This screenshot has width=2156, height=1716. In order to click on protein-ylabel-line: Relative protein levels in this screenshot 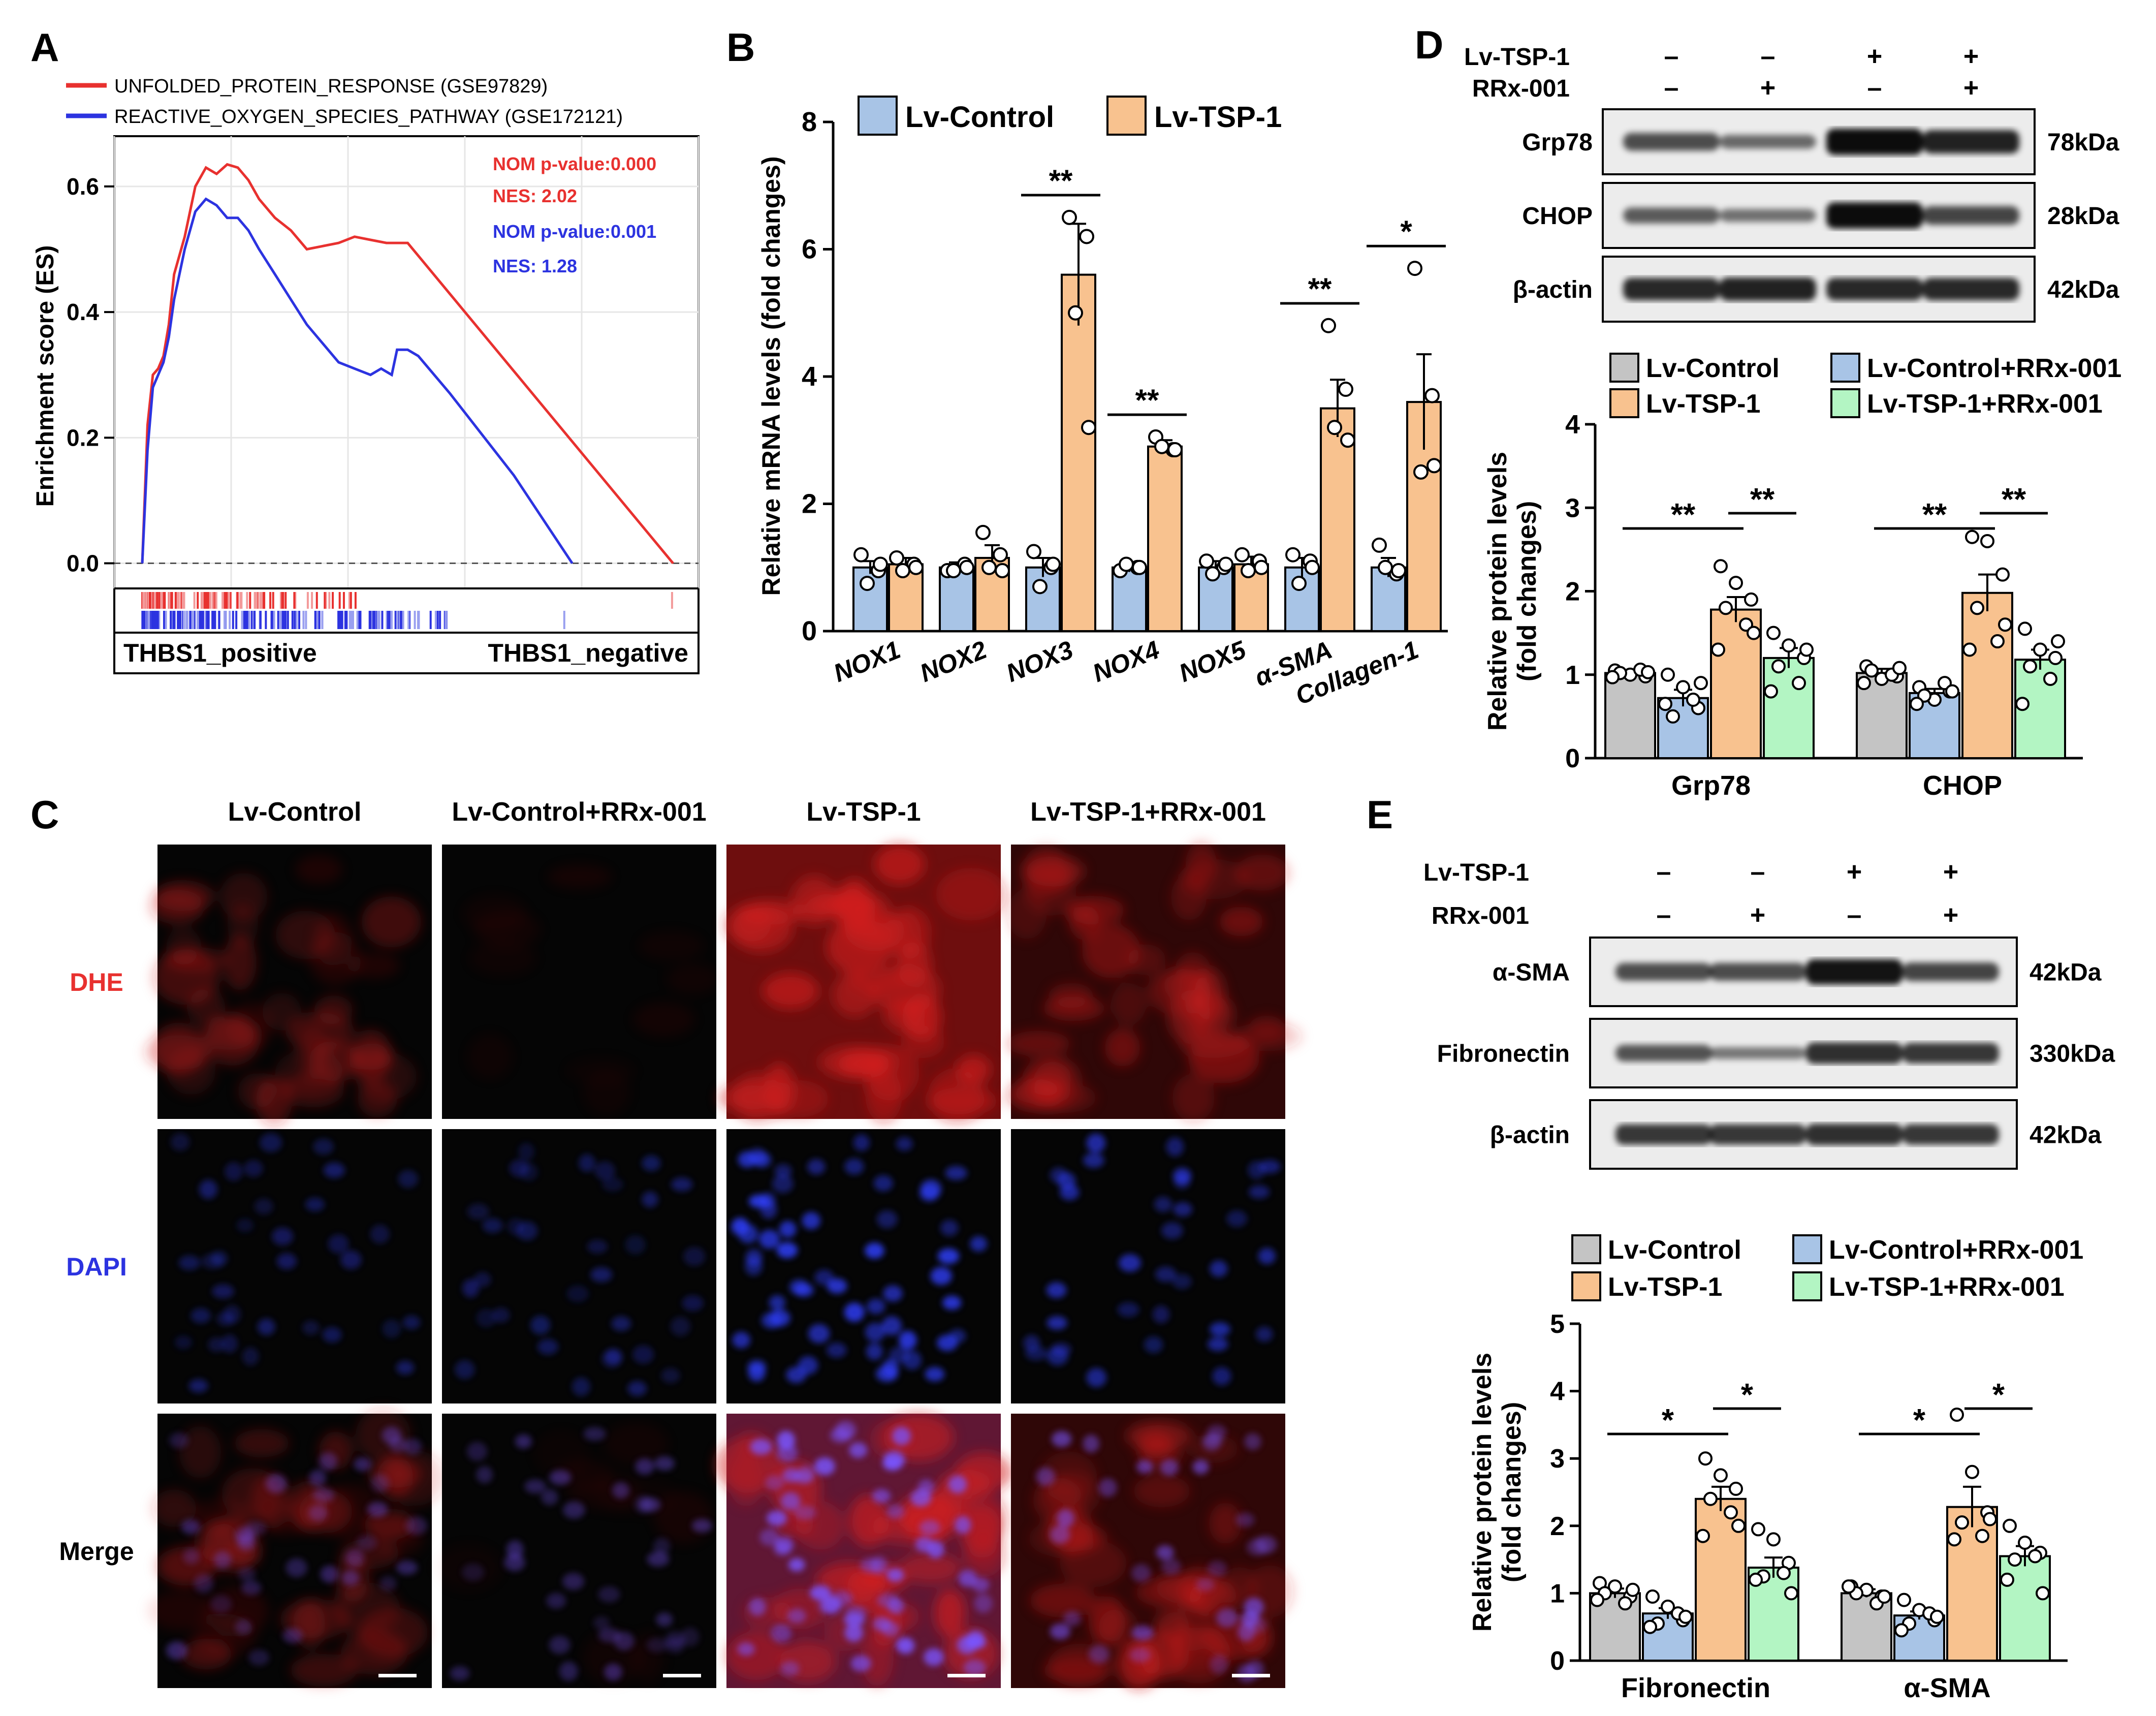, I will do `click(1497, 591)`.